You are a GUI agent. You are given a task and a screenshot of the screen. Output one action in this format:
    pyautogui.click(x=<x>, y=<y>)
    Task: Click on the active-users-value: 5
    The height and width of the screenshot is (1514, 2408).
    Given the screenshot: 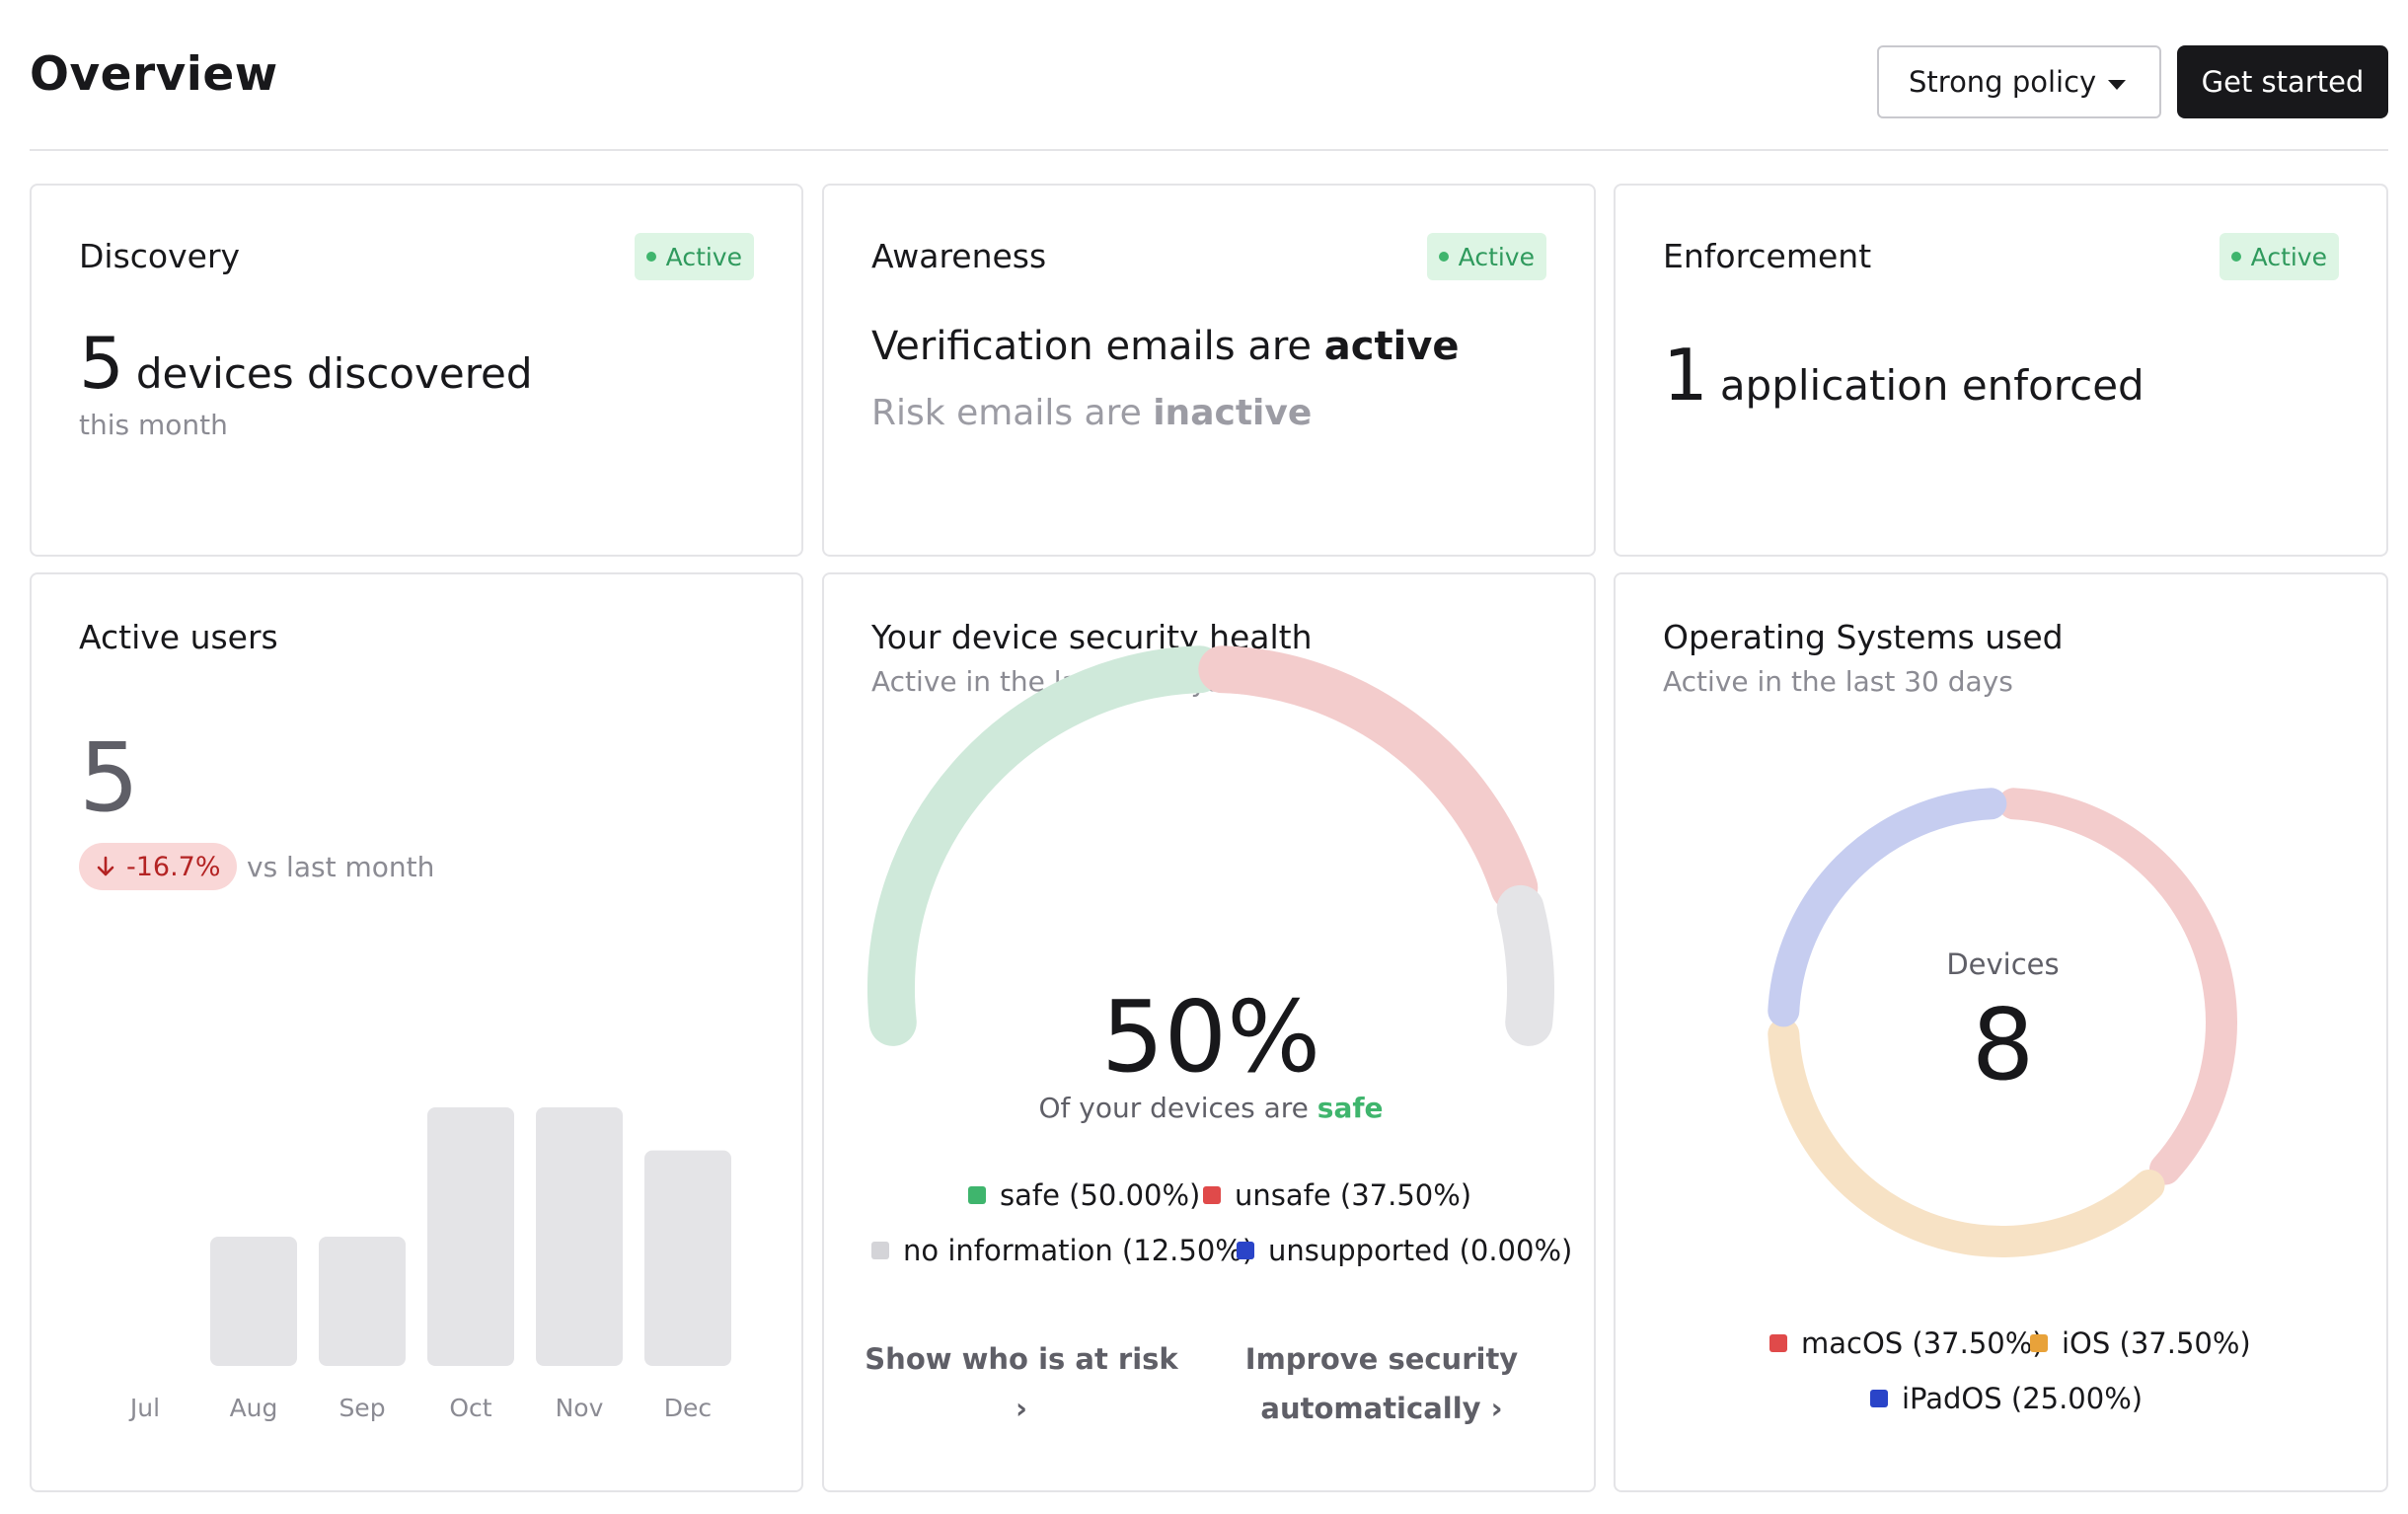 What is the action you would take?
    pyautogui.click(x=110, y=777)
    